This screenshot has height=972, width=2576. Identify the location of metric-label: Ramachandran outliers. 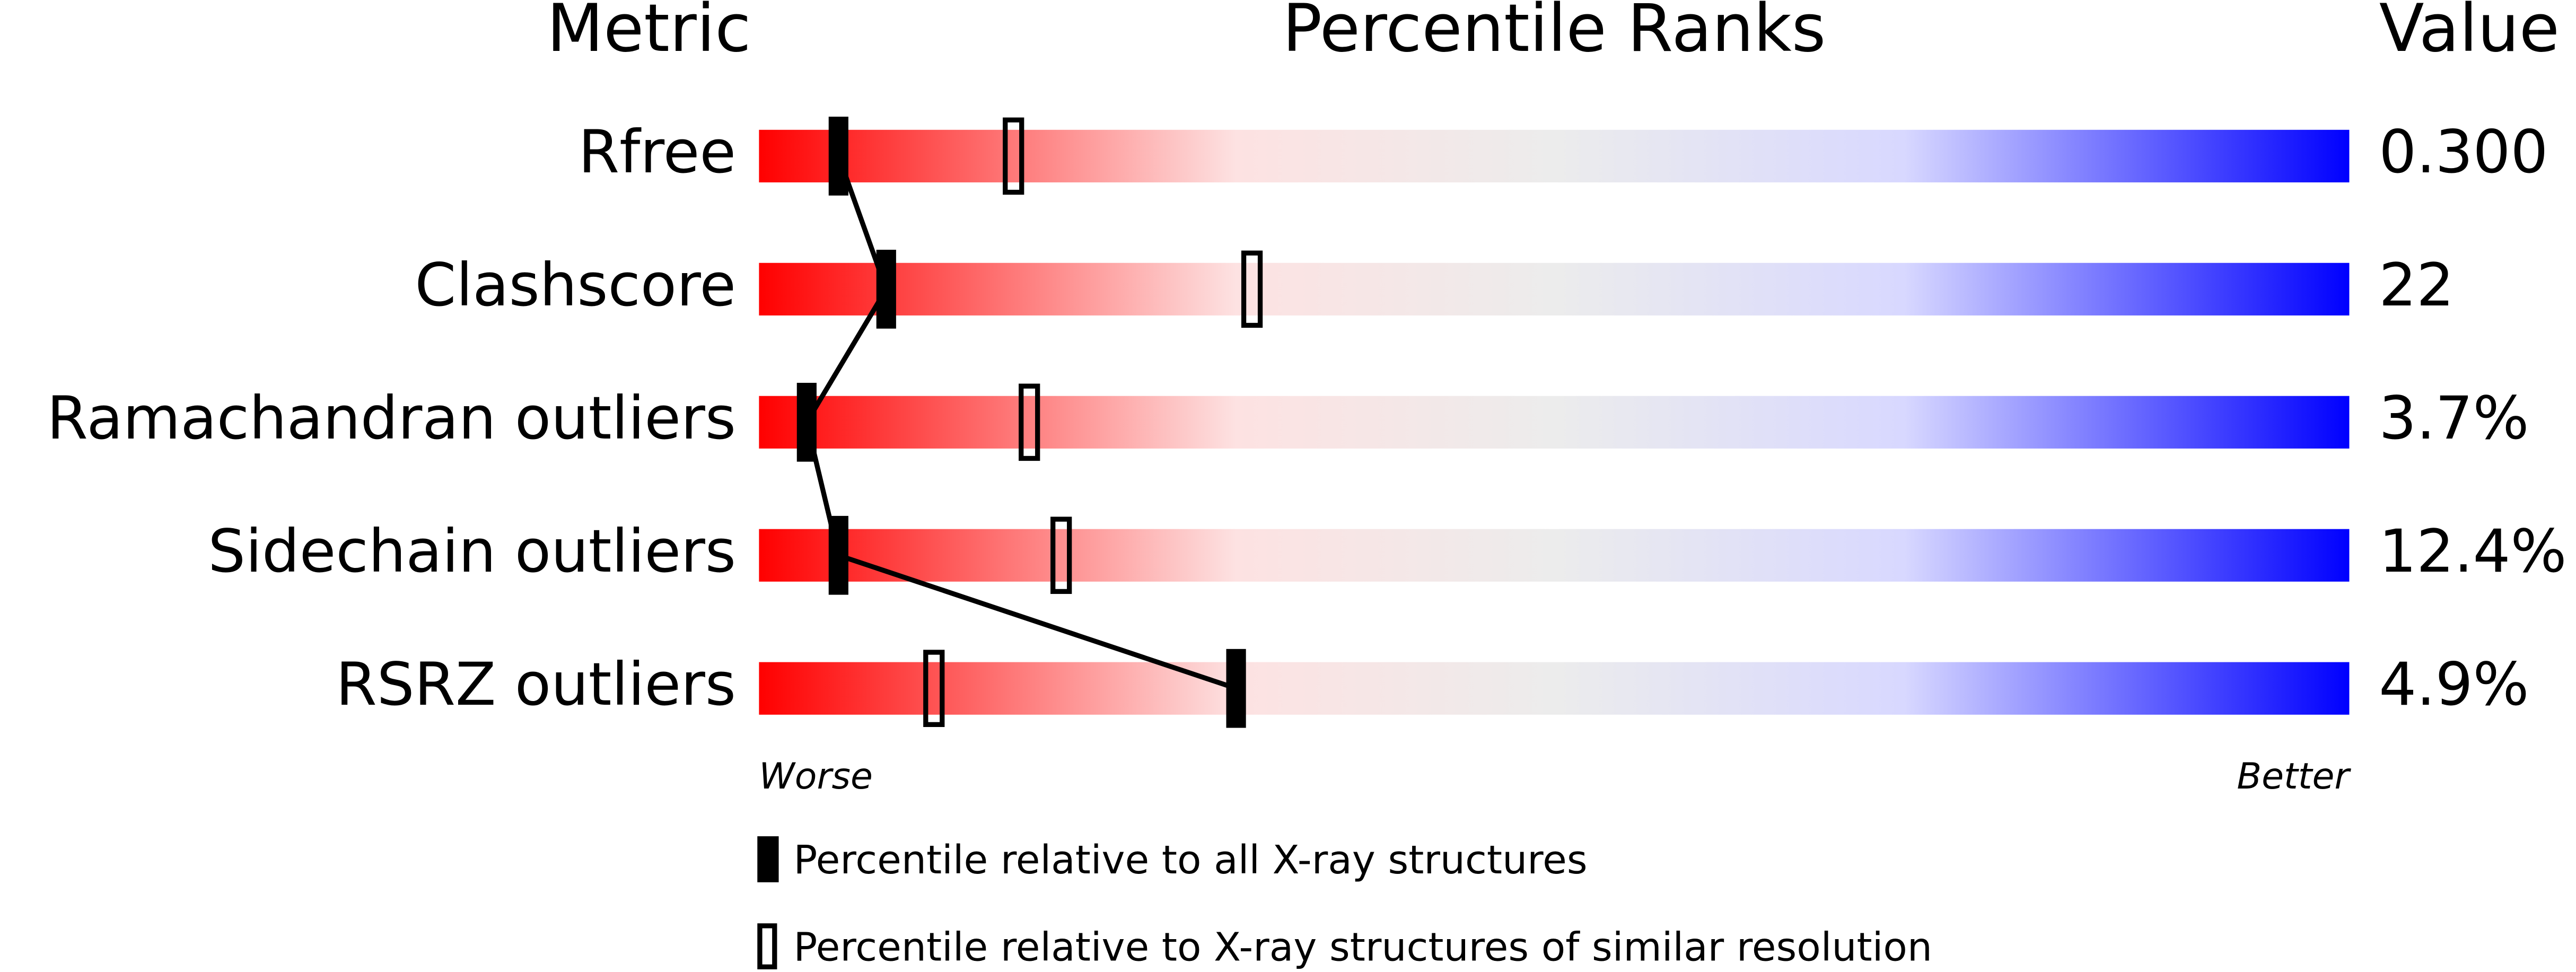
(391, 418).